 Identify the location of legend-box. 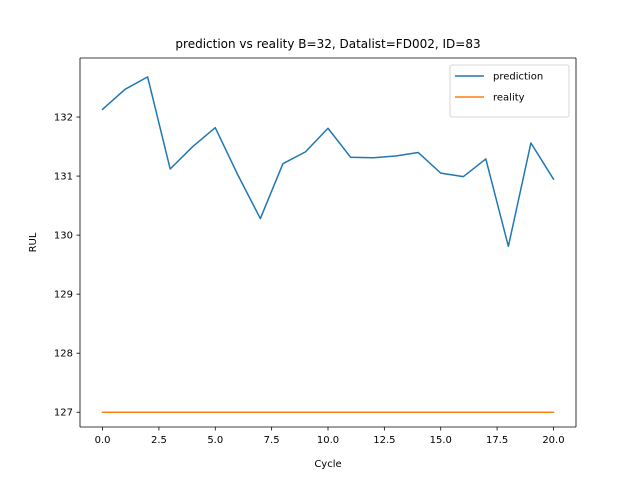
(509, 91).